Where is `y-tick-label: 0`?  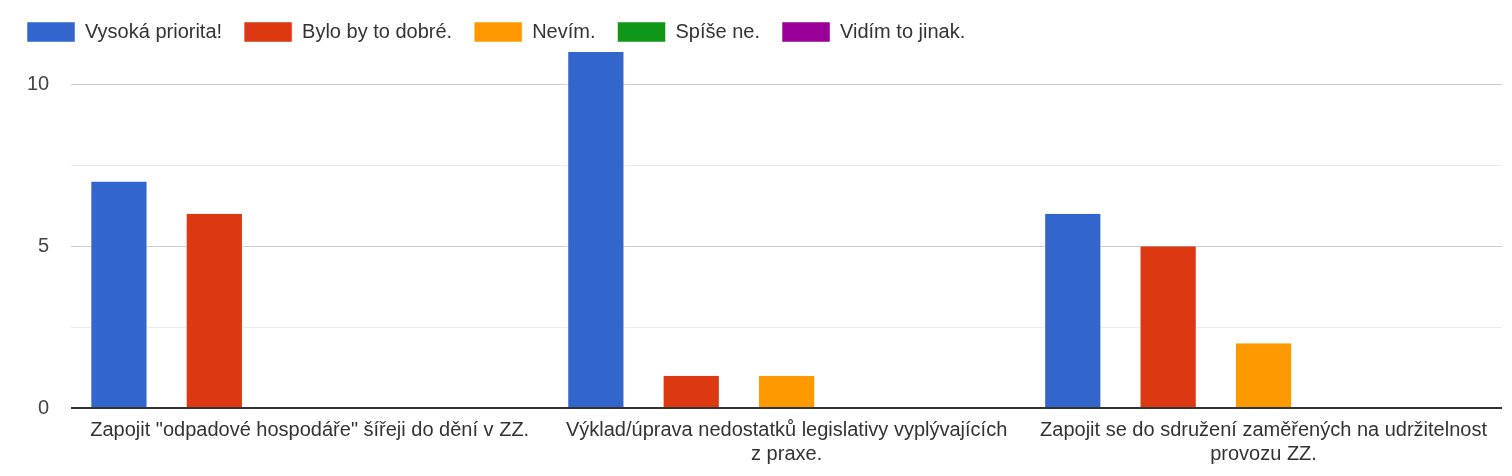 y-tick-label: 0 is located at coordinates (44, 406).